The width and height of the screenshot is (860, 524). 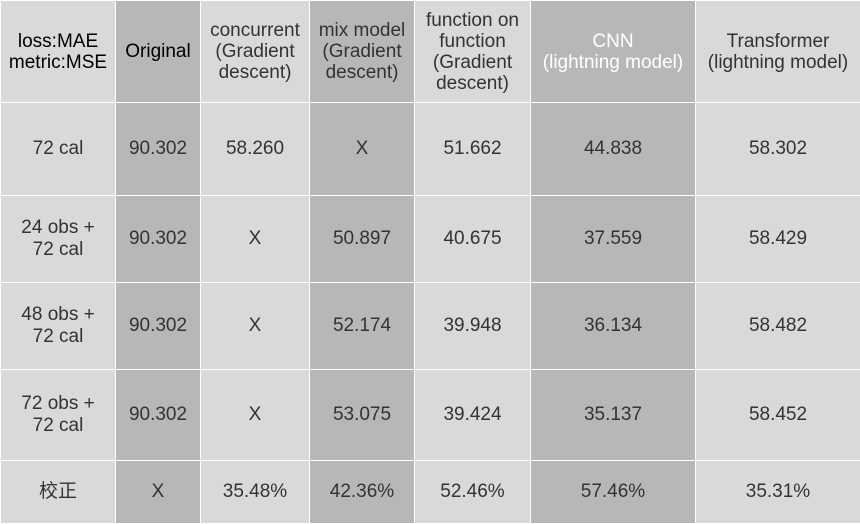 I want to click on cell-transformer: 58.429, so click(x=778, y=239).